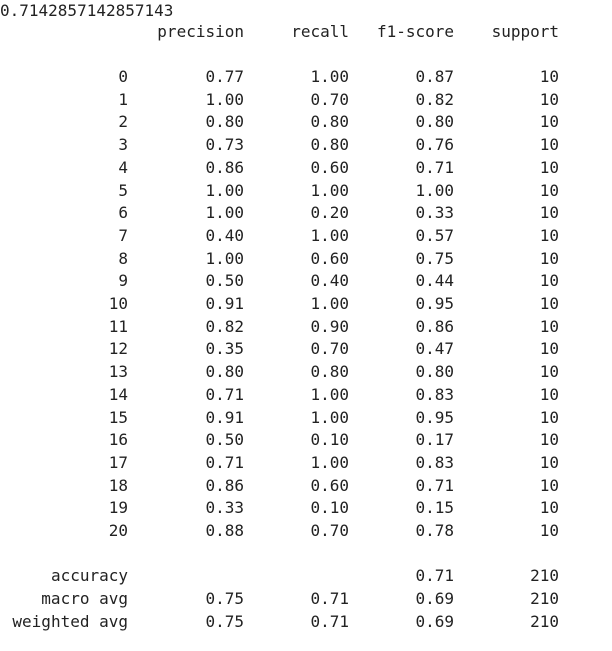 This screenshot has width=612, height=651. What do you see at coordinates (434, 235) in the screenshot?
I see `f1-score-cell: 0.57` at bounding box center [434, 235].